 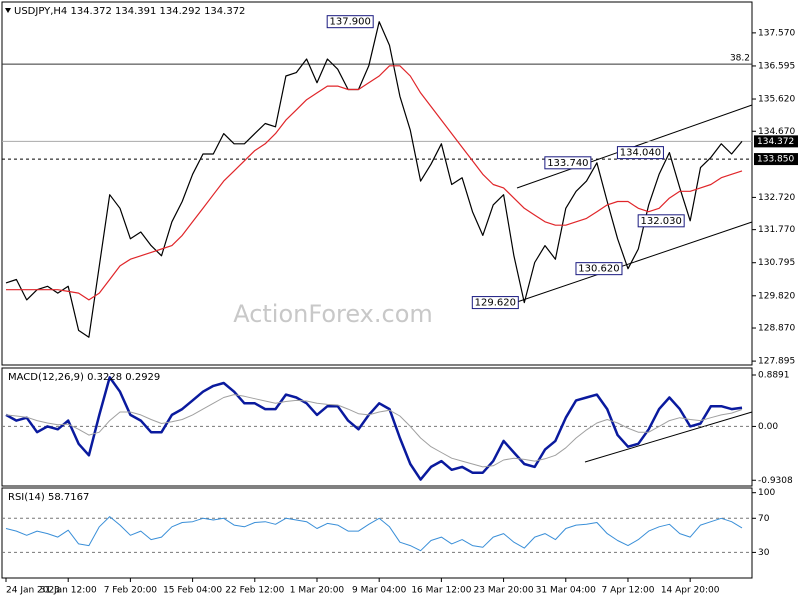 I want to click on price-label: 134.372, so click(x=775, y=142).